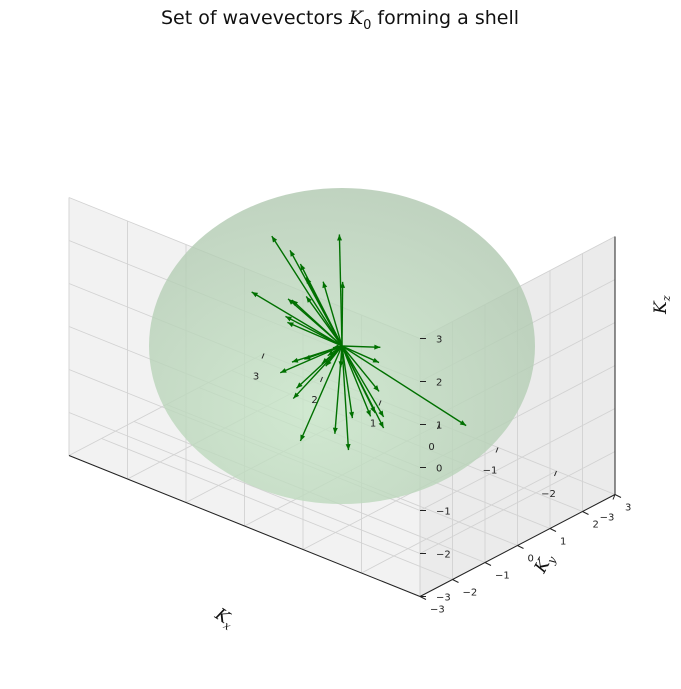 Image resolution: width=681 pixels, height=689 pixels. I want to click on x-axis-line, so click(244, 526).